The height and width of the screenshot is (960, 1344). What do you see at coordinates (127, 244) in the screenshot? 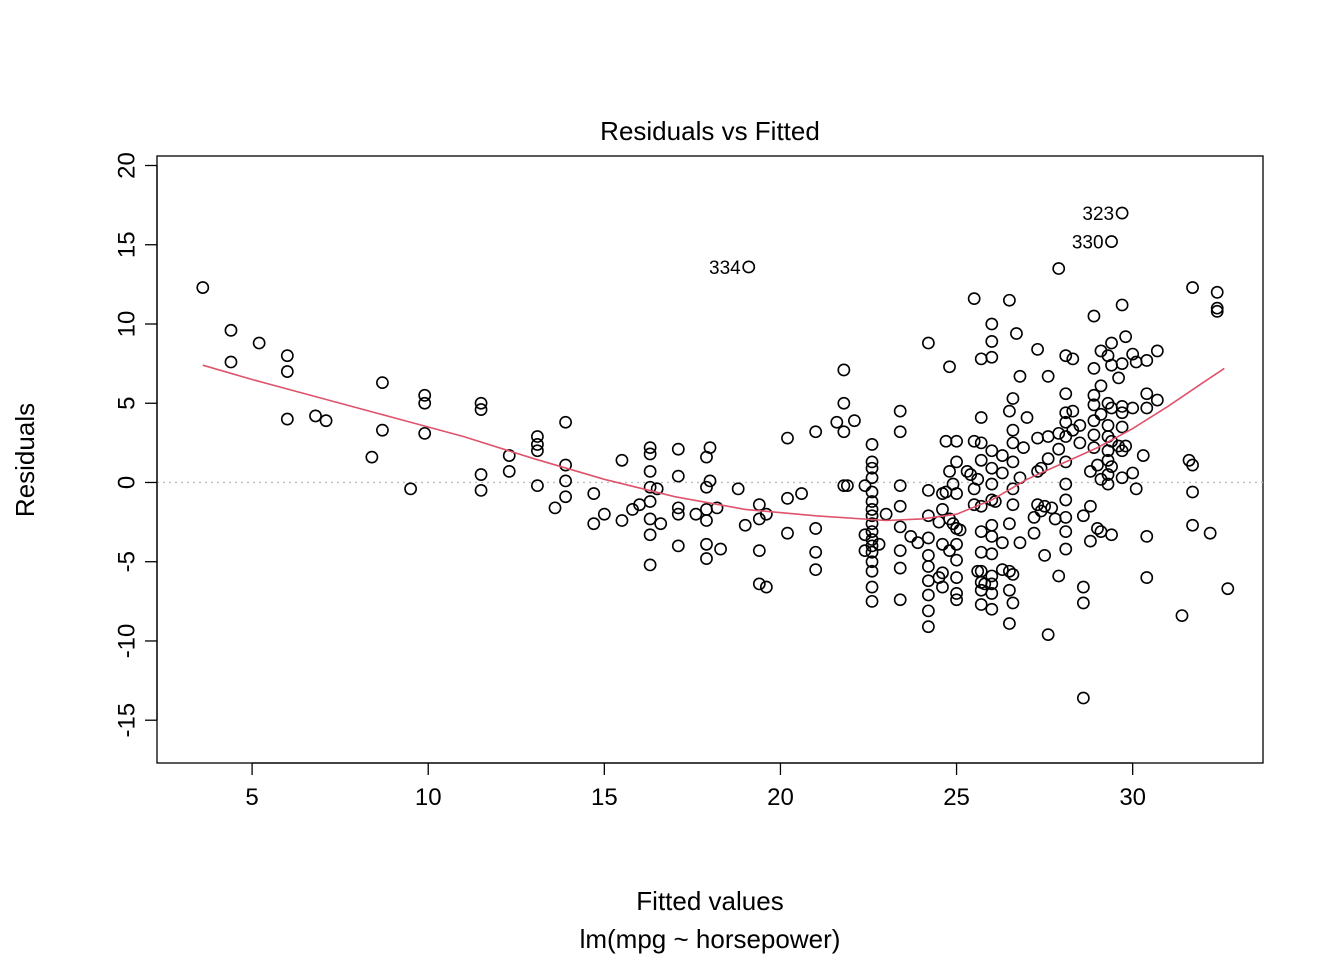
I see `y-tick-label: 15` at bounding box center [127, 244].